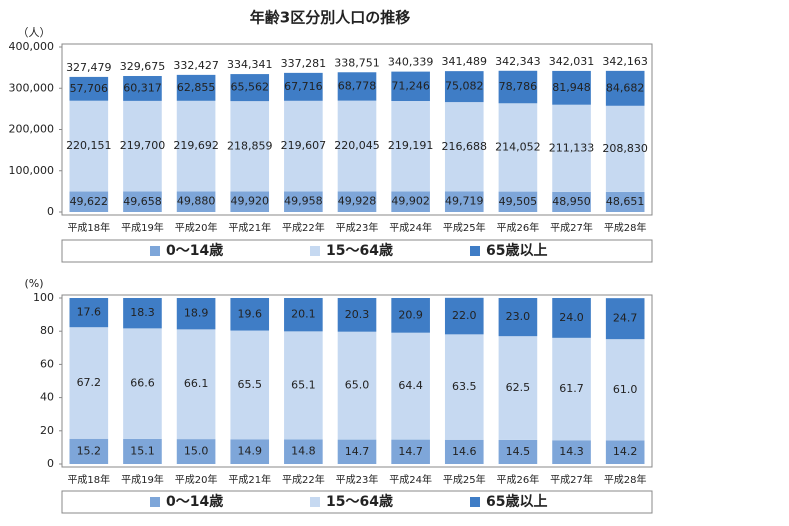 This screenshot has width=789, height=526. Describe the element at coordinates (357, 85) in the screenshot. I see `data-label: 68,778` at that location.